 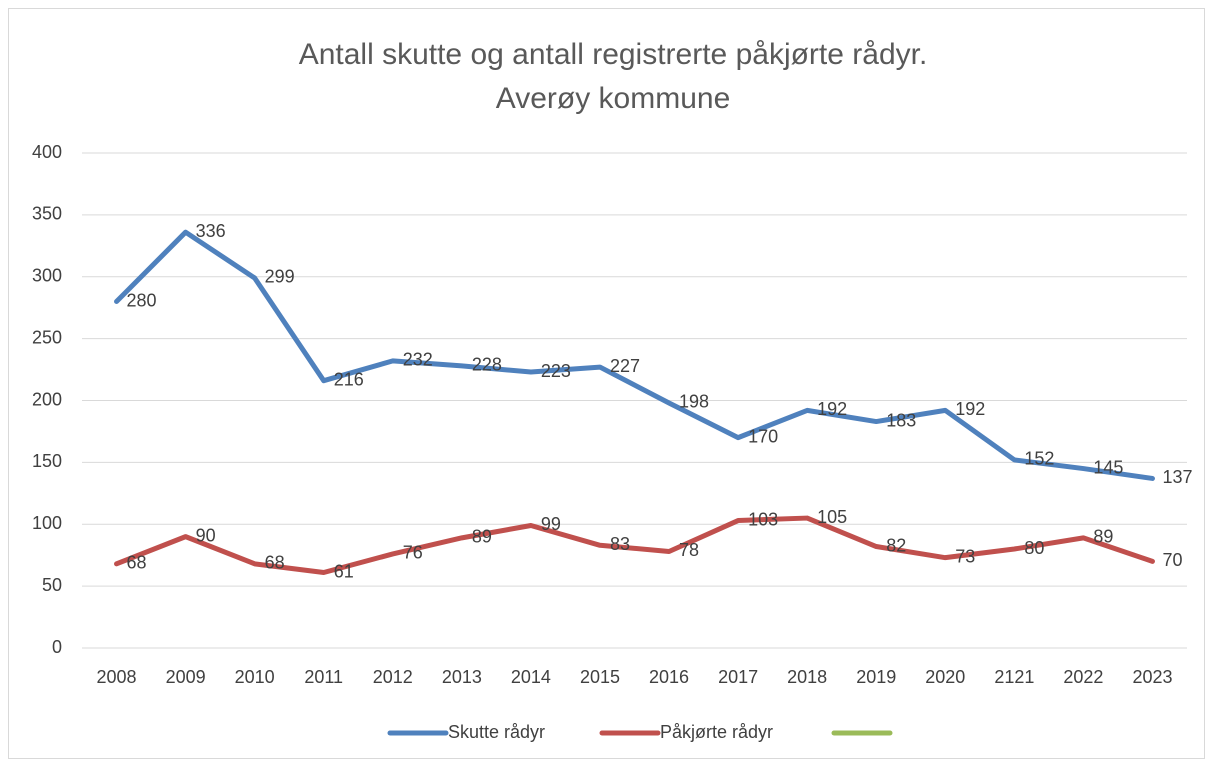 I want to click on x-tick-label: 2012, so click(x=393, y=677).